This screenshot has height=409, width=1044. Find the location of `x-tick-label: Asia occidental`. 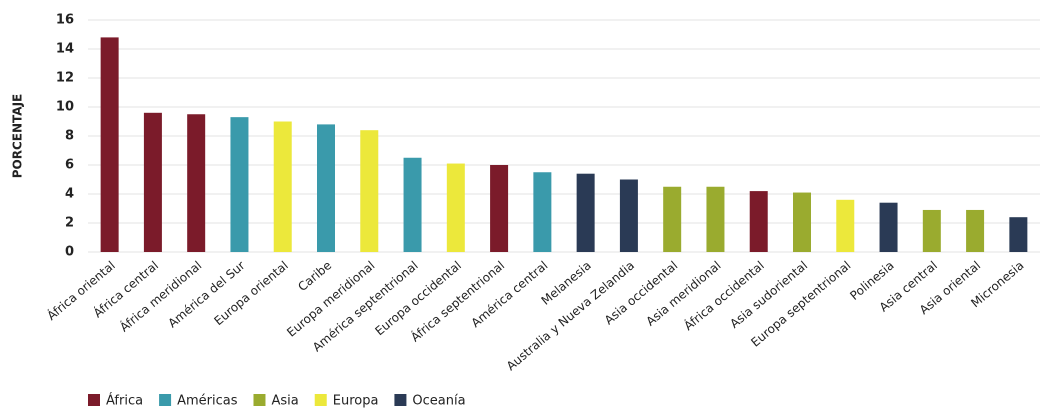

x-tick-label: Asia occidental is located at coordinates (641, 292).